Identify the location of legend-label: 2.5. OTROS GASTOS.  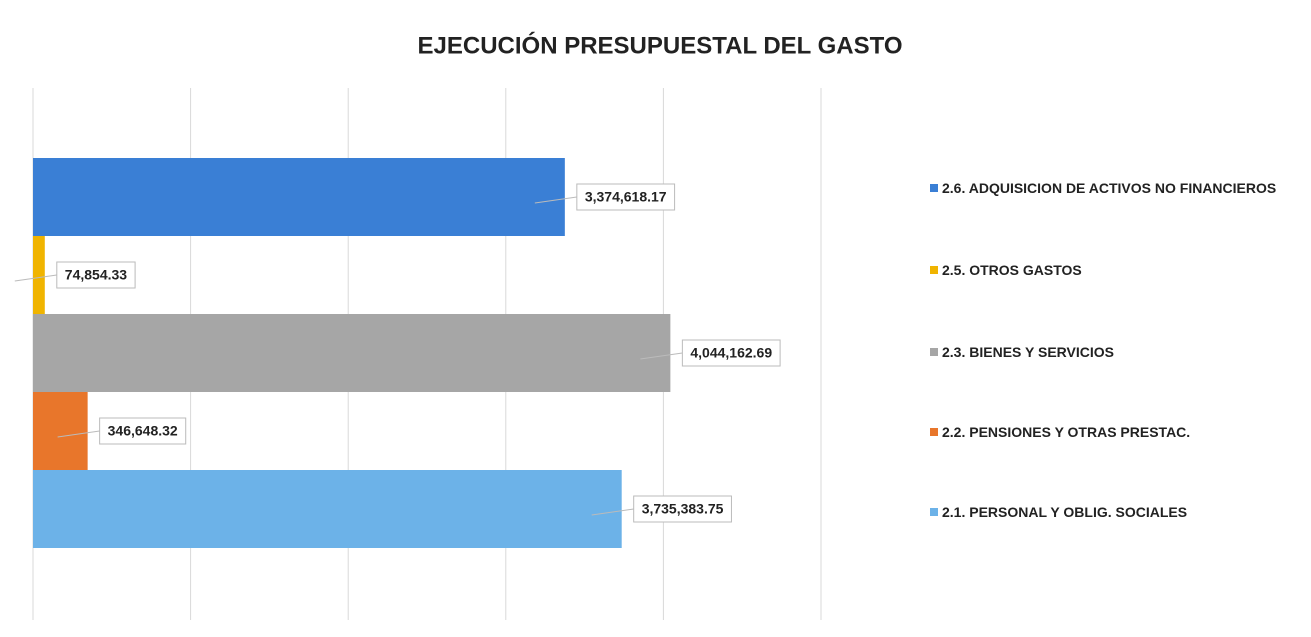
(1012, 270).